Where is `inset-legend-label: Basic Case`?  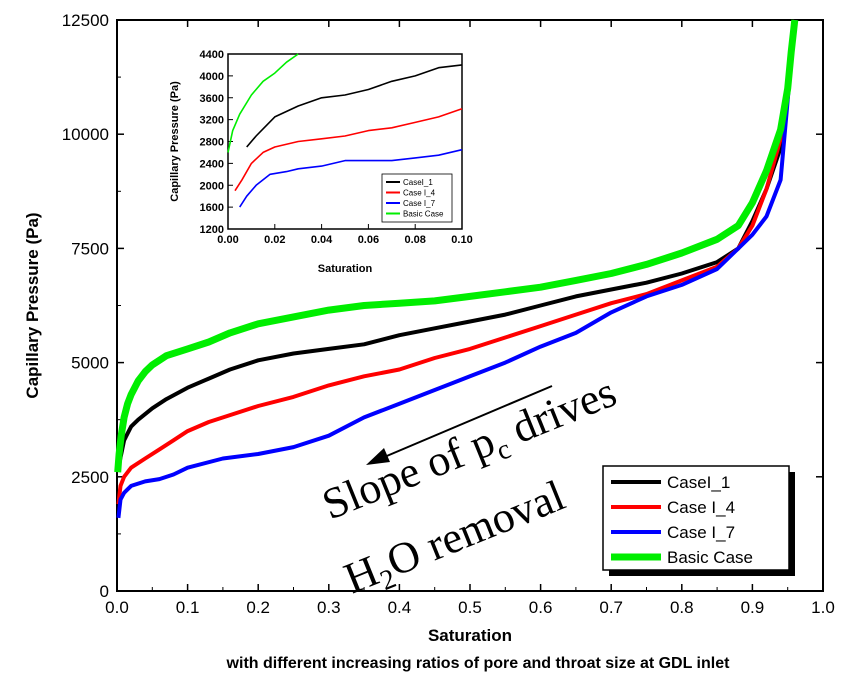
inset-legend-label: Basic Case is located at coordinates (423, 214).